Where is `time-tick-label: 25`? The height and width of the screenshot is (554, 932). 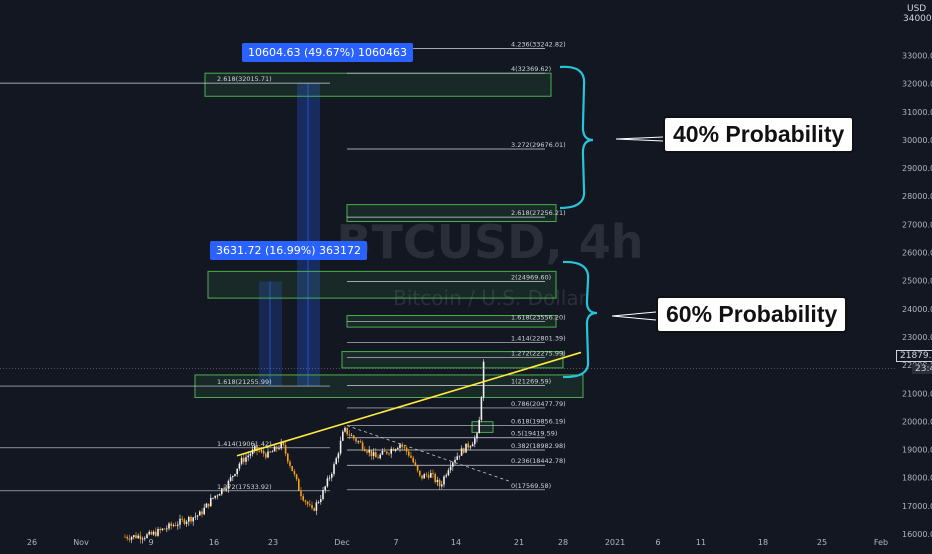
time-tick-label: 25 is located at coordinates (822, 542).